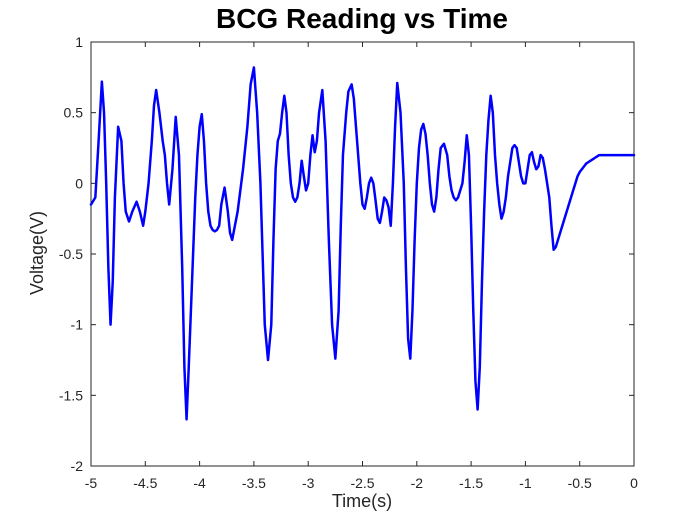 The height and width of the screenshot is (525, 700). What do you see at coordinates (308, 483) in the screenshot?
I see `x-tick-label: -3` at bounding box center [308, 483].